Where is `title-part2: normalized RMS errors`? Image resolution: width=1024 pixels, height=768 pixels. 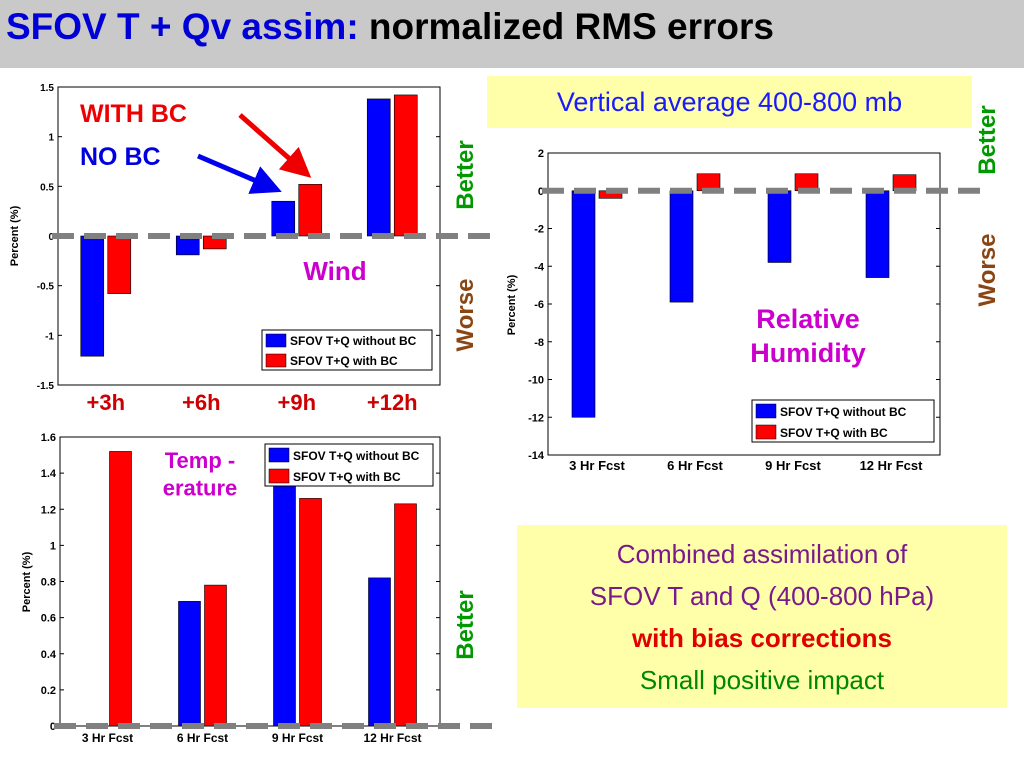
title-part2: normalized RMS errors is located at coordinates (566, 26).